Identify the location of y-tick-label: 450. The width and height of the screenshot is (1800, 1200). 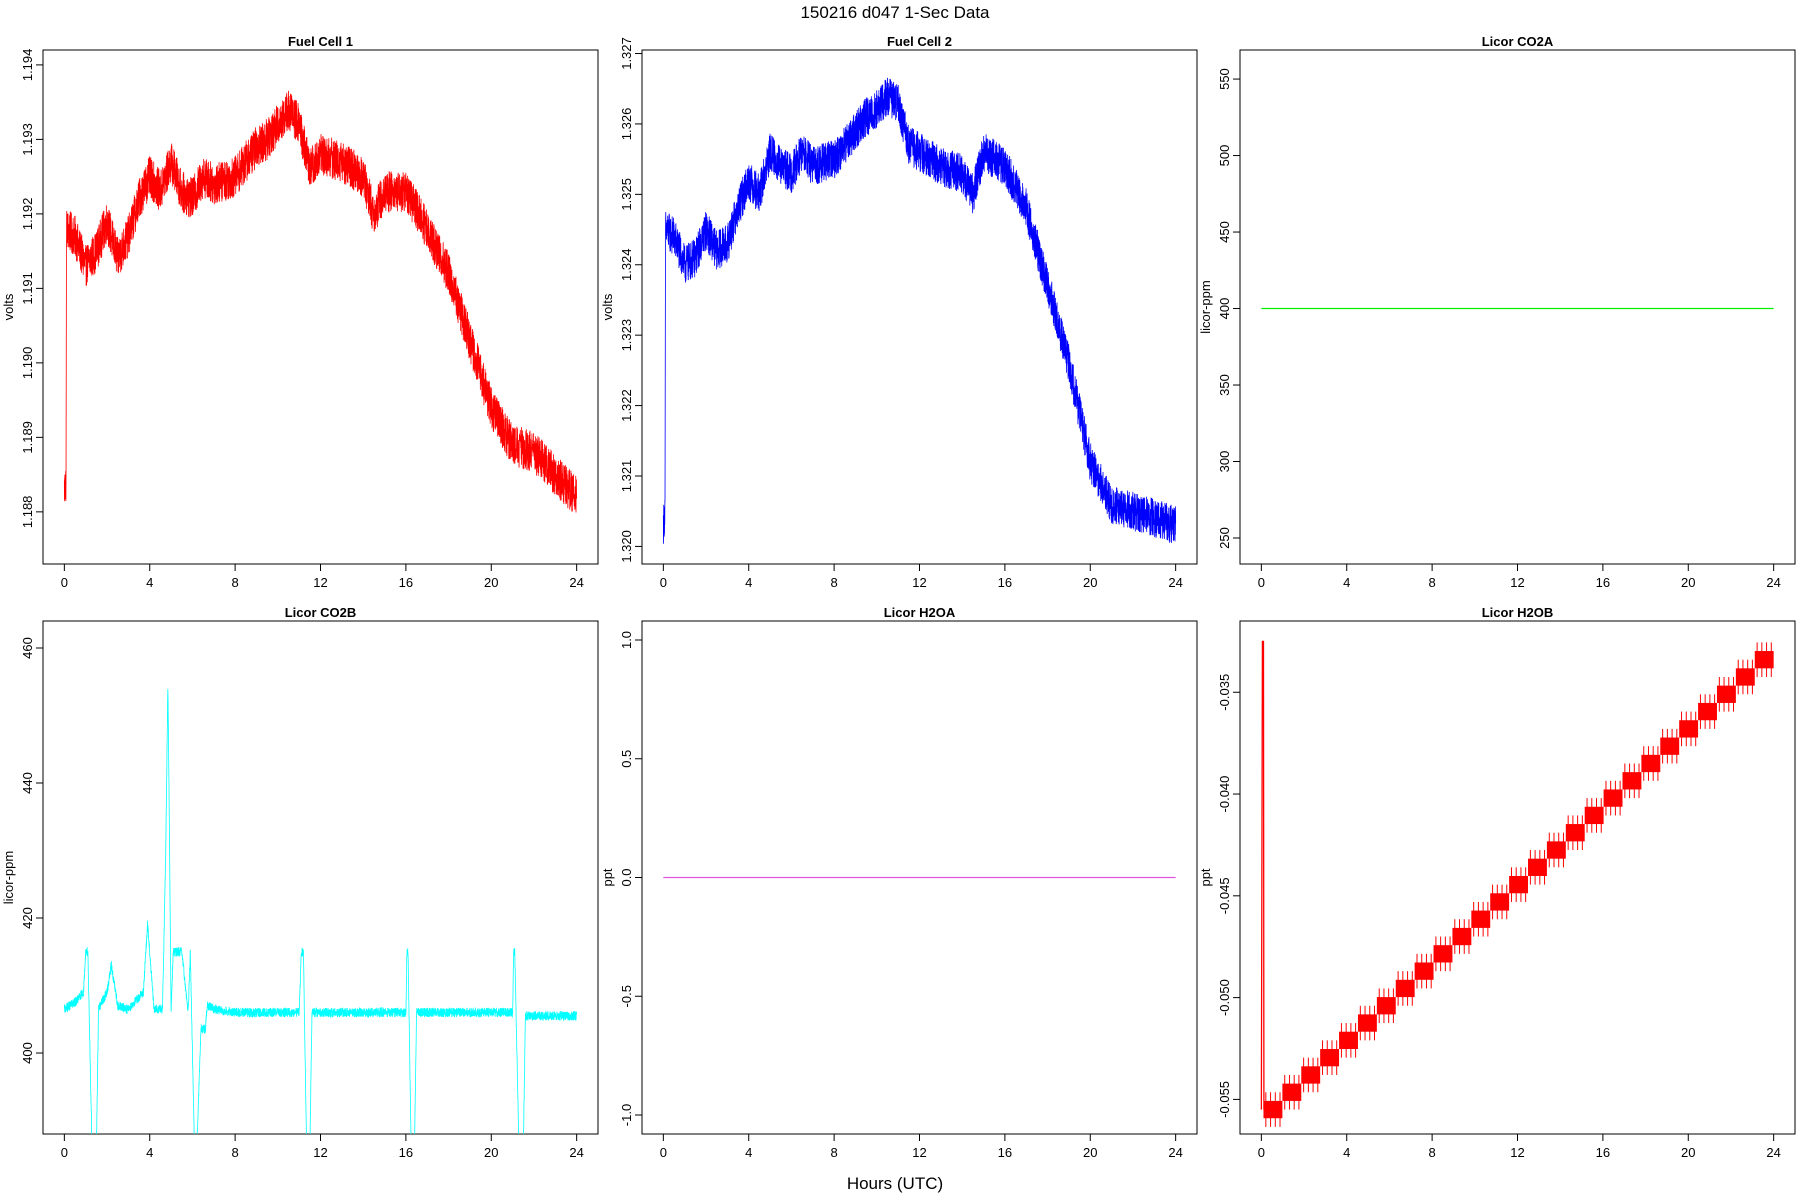
(1224, 232).